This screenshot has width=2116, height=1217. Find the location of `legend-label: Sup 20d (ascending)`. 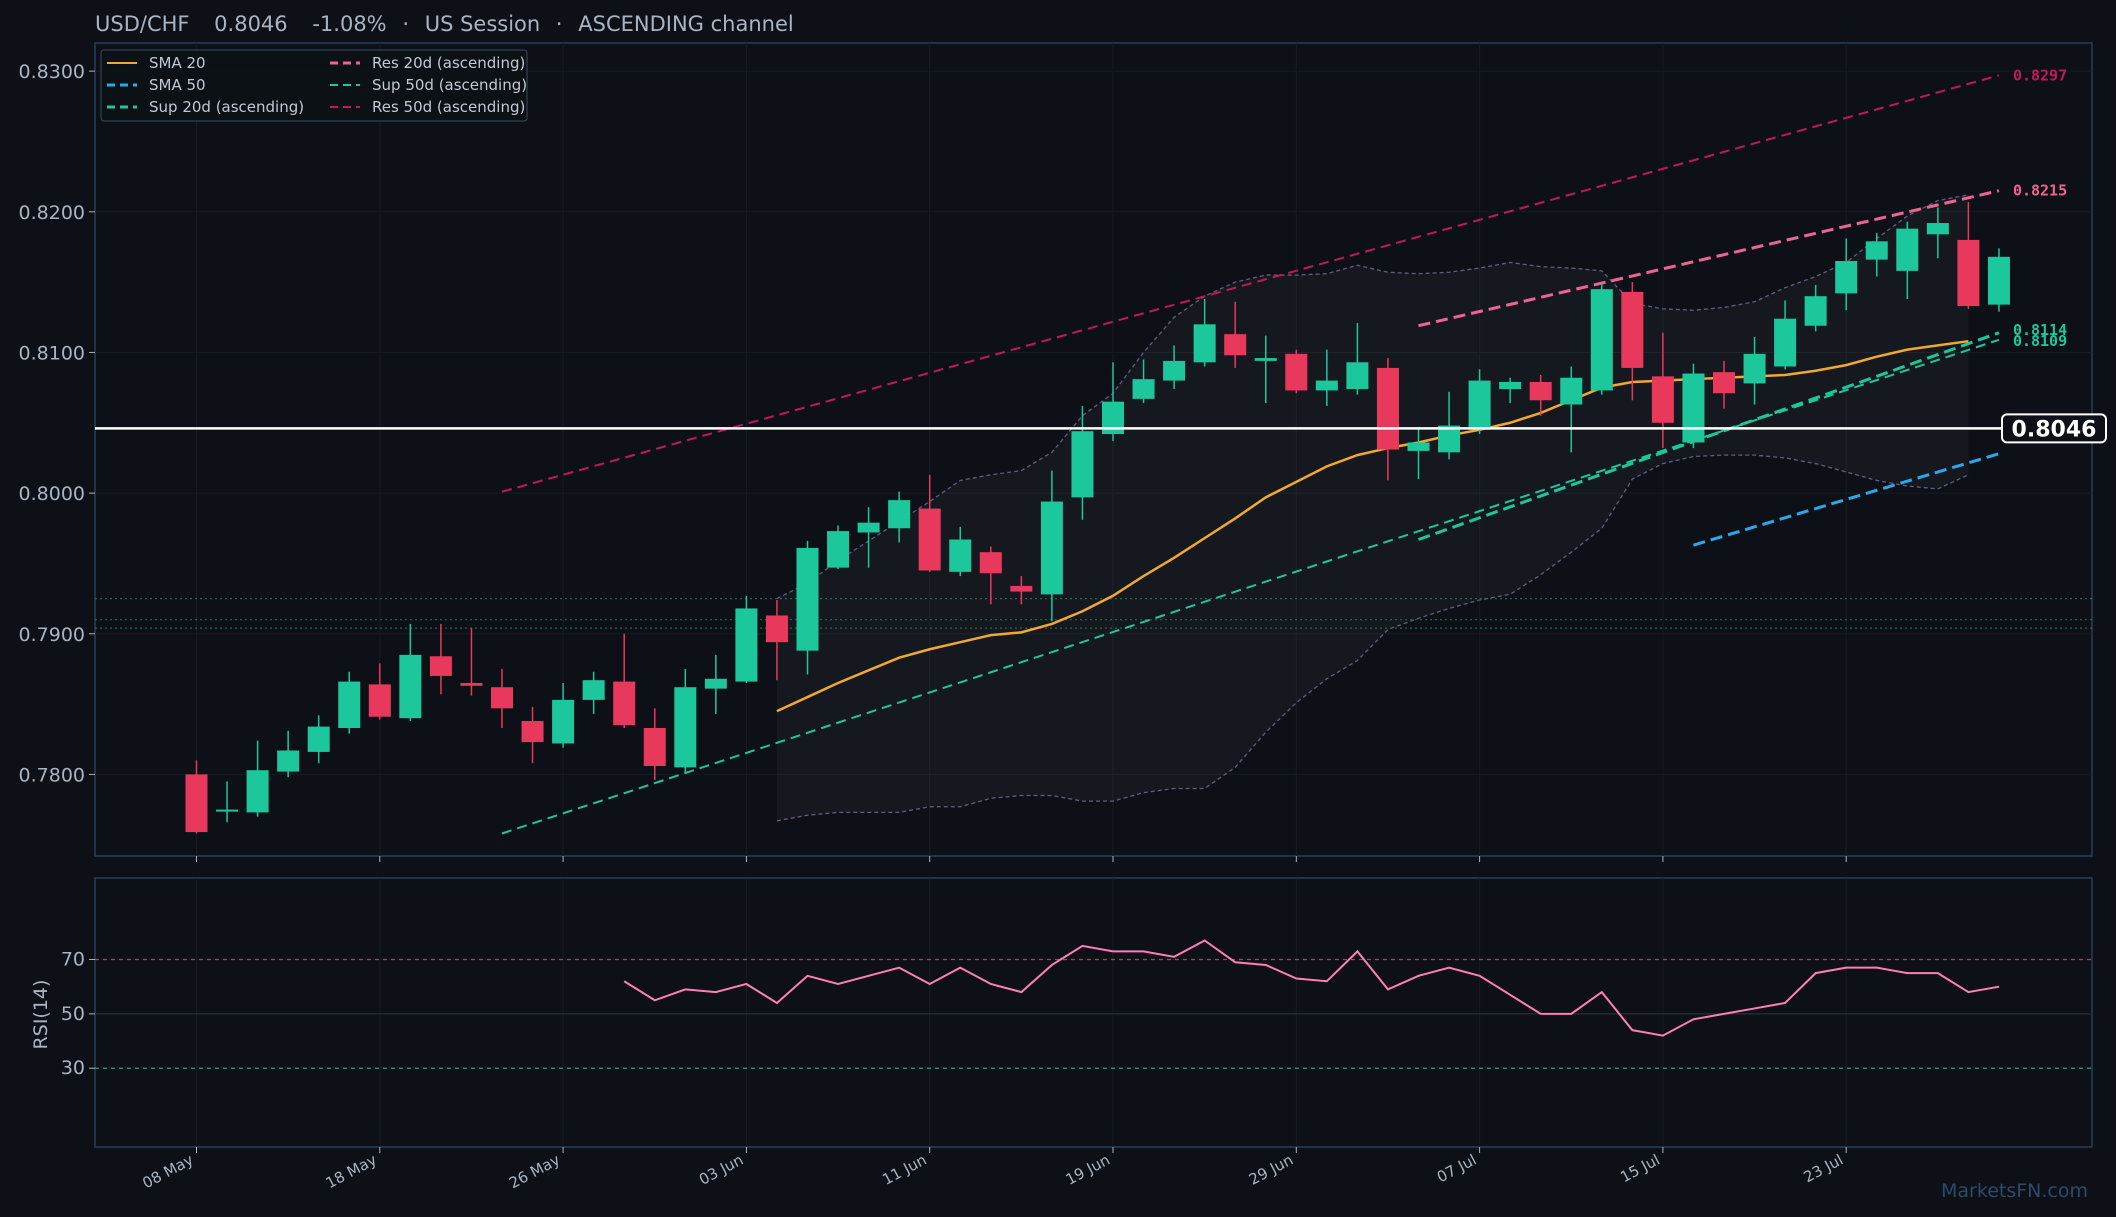

legend-label: Sup 20d (ascending) is located at coordinates (226, 107).